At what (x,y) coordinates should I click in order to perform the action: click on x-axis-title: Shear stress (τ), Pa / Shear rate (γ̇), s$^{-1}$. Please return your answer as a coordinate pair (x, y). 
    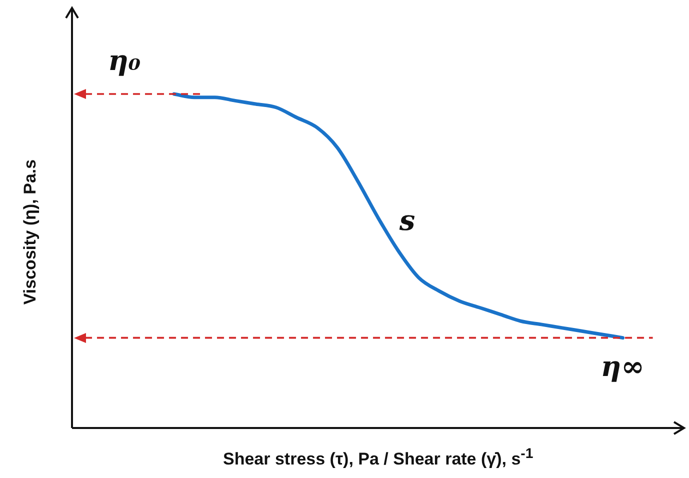
    Looking at the image, I should click on (378, 458).